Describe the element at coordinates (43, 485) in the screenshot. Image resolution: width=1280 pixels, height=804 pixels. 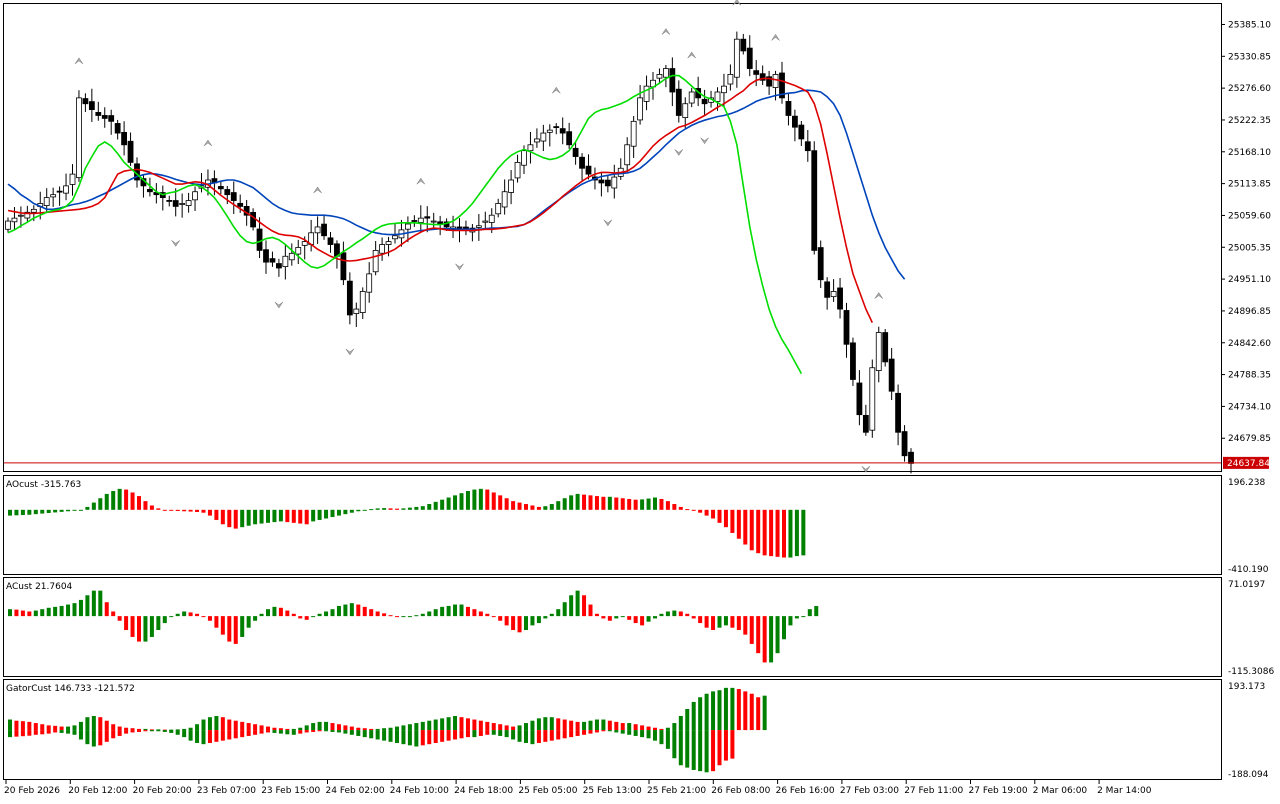
I see `ao-label: AOcust -315.763` at that location.